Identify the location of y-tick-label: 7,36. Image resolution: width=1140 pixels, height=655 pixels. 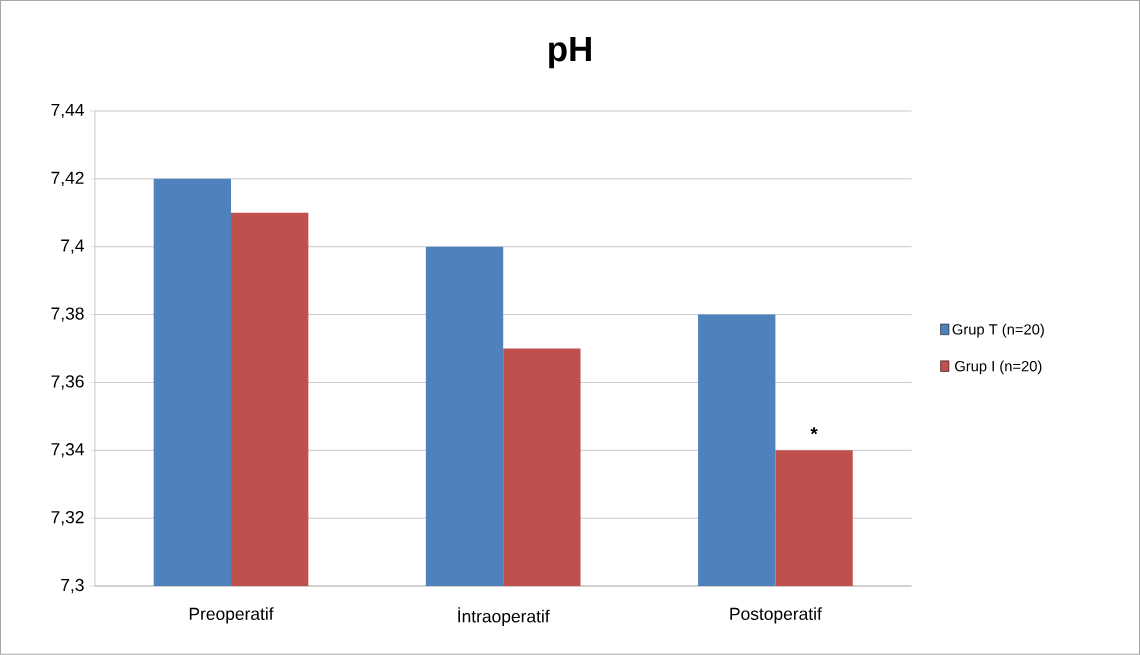
(67, 382).